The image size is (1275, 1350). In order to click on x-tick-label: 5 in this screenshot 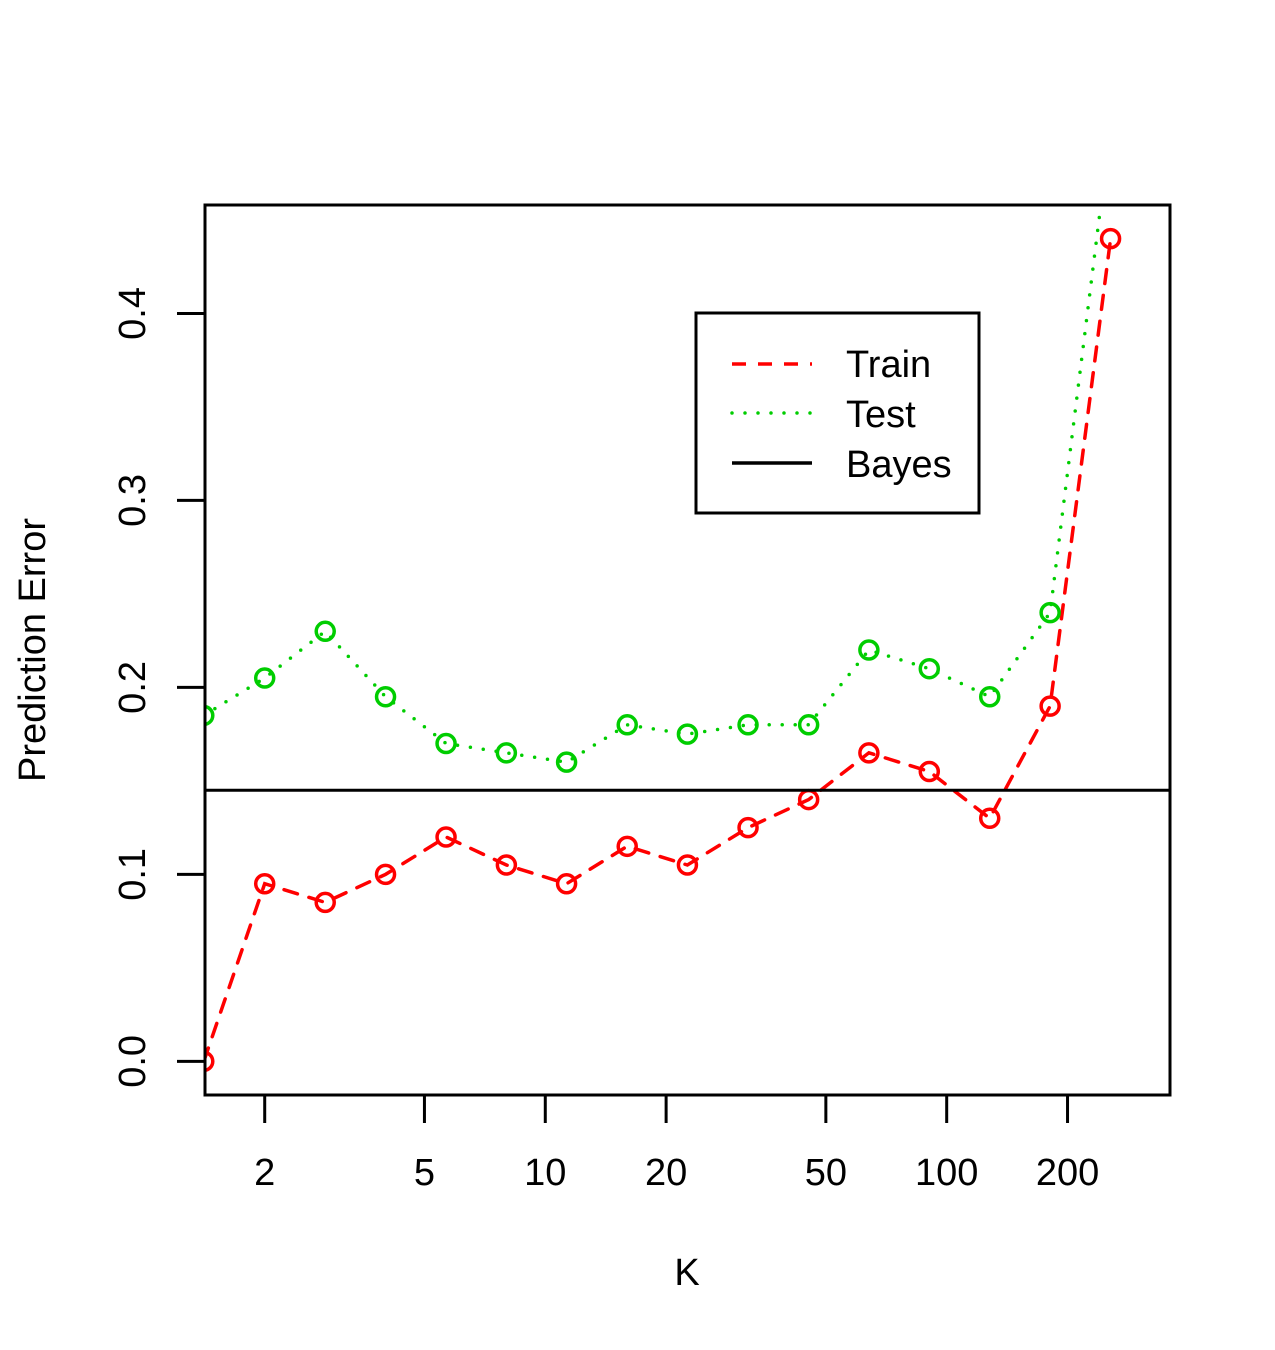, I will do `click(424, 1173)`.